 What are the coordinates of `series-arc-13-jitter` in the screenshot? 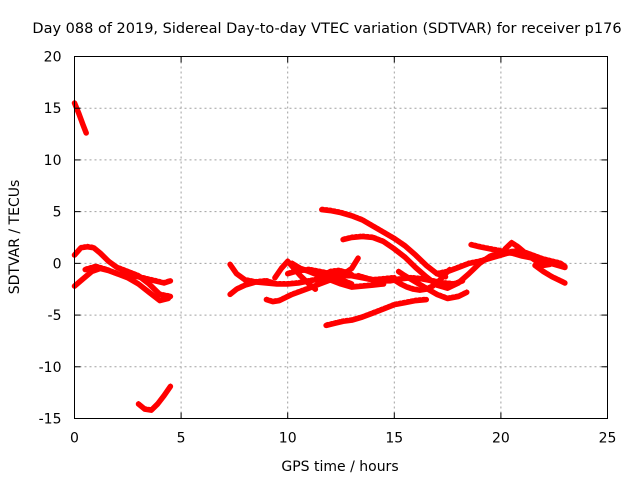 It's located at (383, 240).